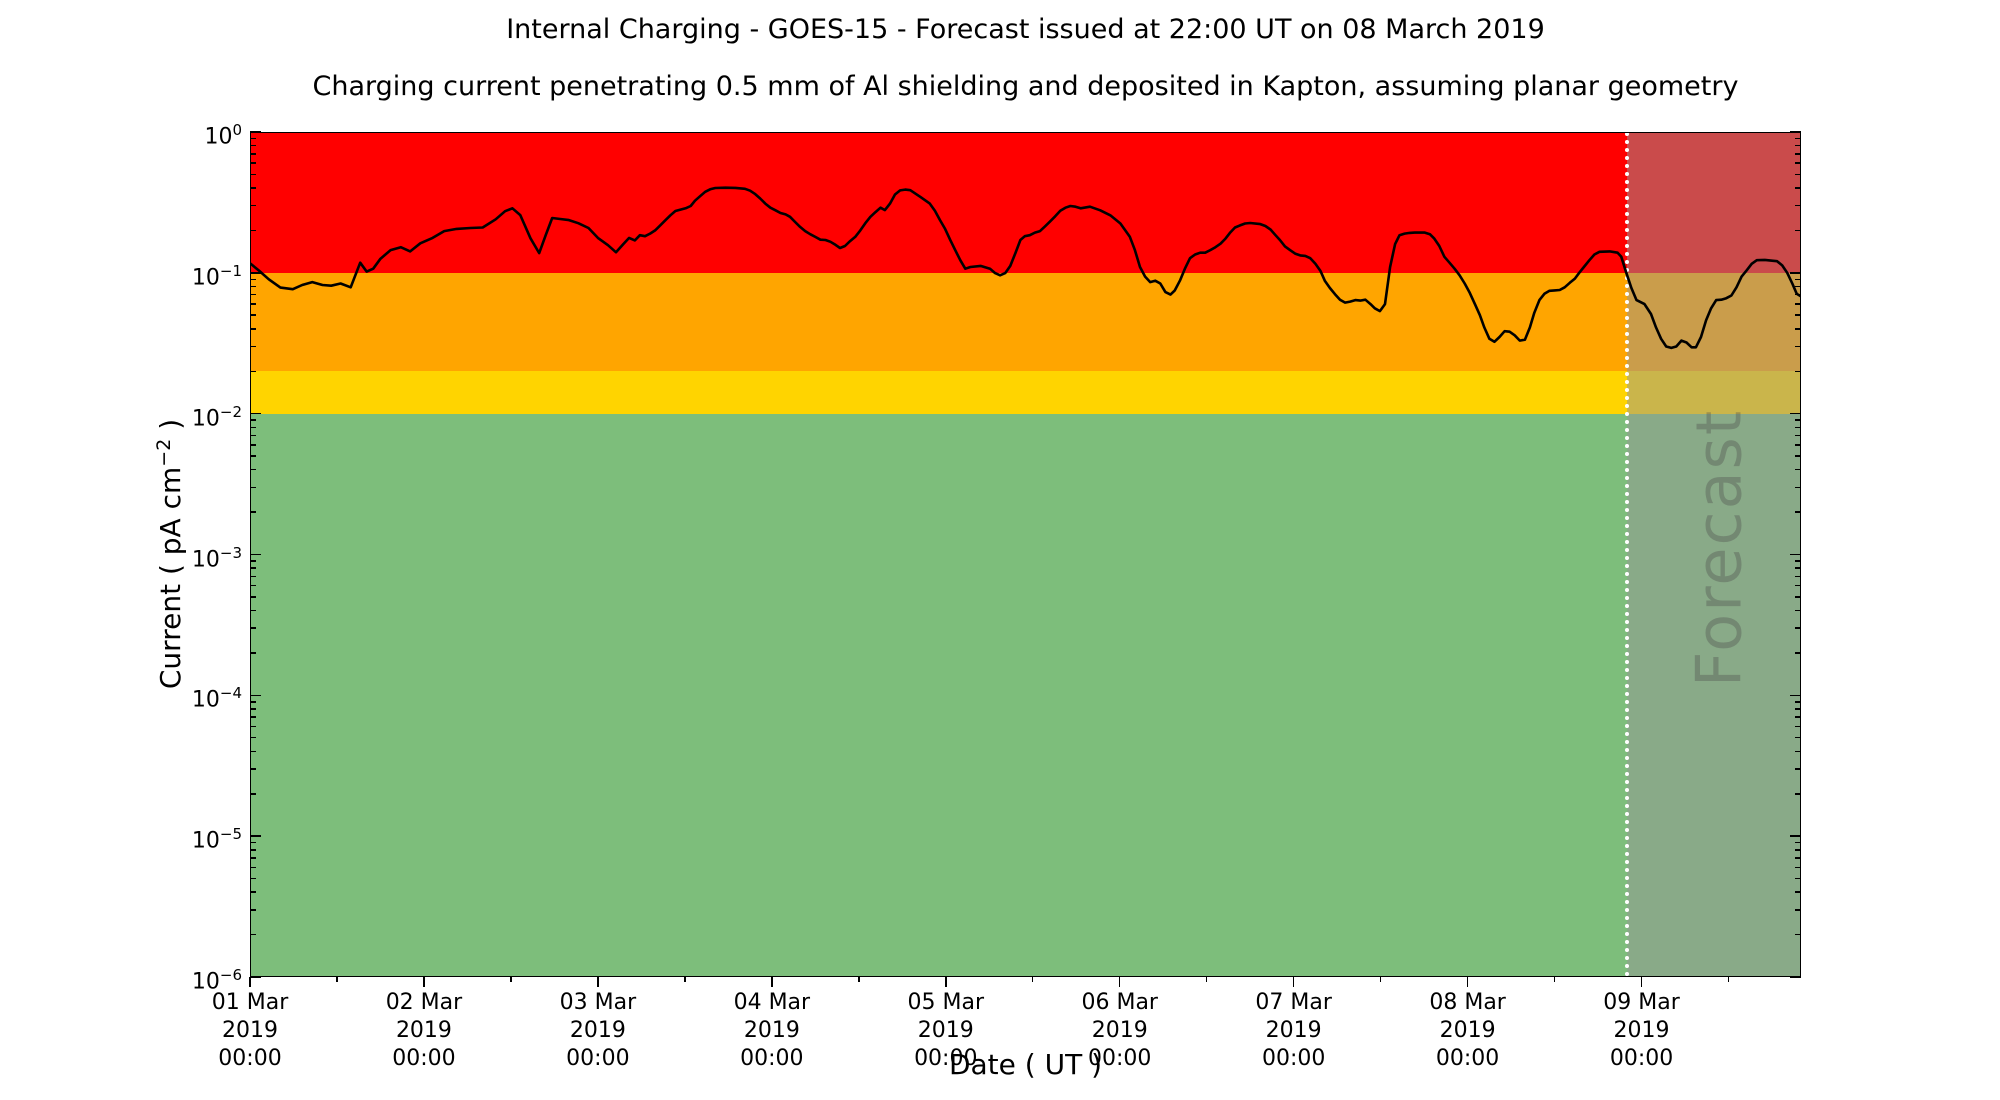 The width and height of the screenshot is (2000, 1100). Describe the element at coordinates (223, 135) in the screenshot. I see `y-tick-label: 10⁰` at that location.